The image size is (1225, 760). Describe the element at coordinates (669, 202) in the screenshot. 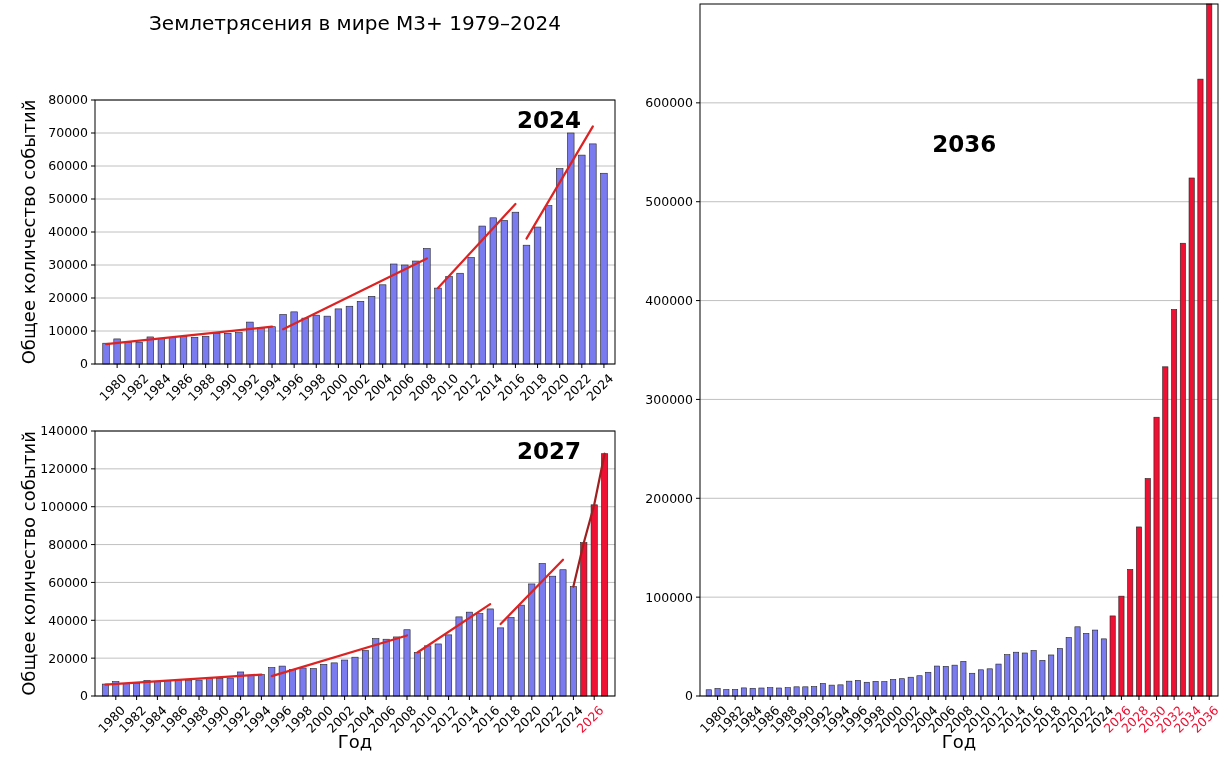

I see `y-tick-label: 500000` at that location.